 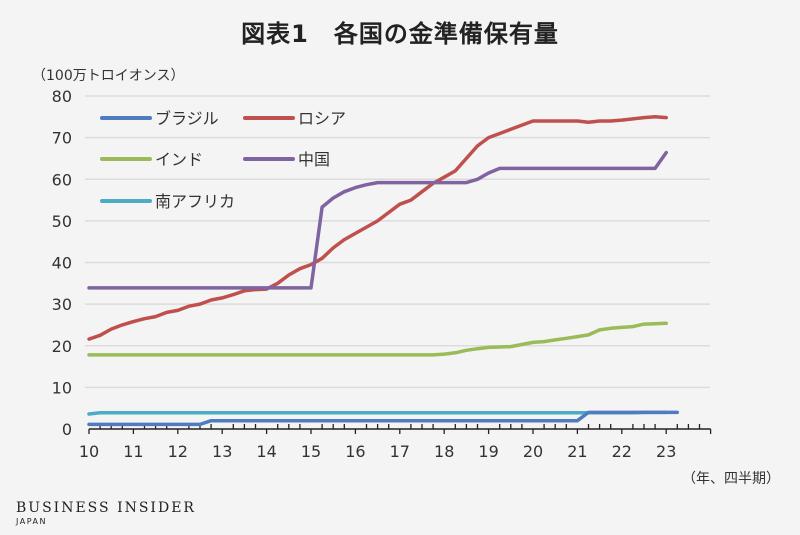 What do you see at coordinates (400, 451) in the screenshot?
I see `x-tick-label: 17` at bounding box center [400, 451].